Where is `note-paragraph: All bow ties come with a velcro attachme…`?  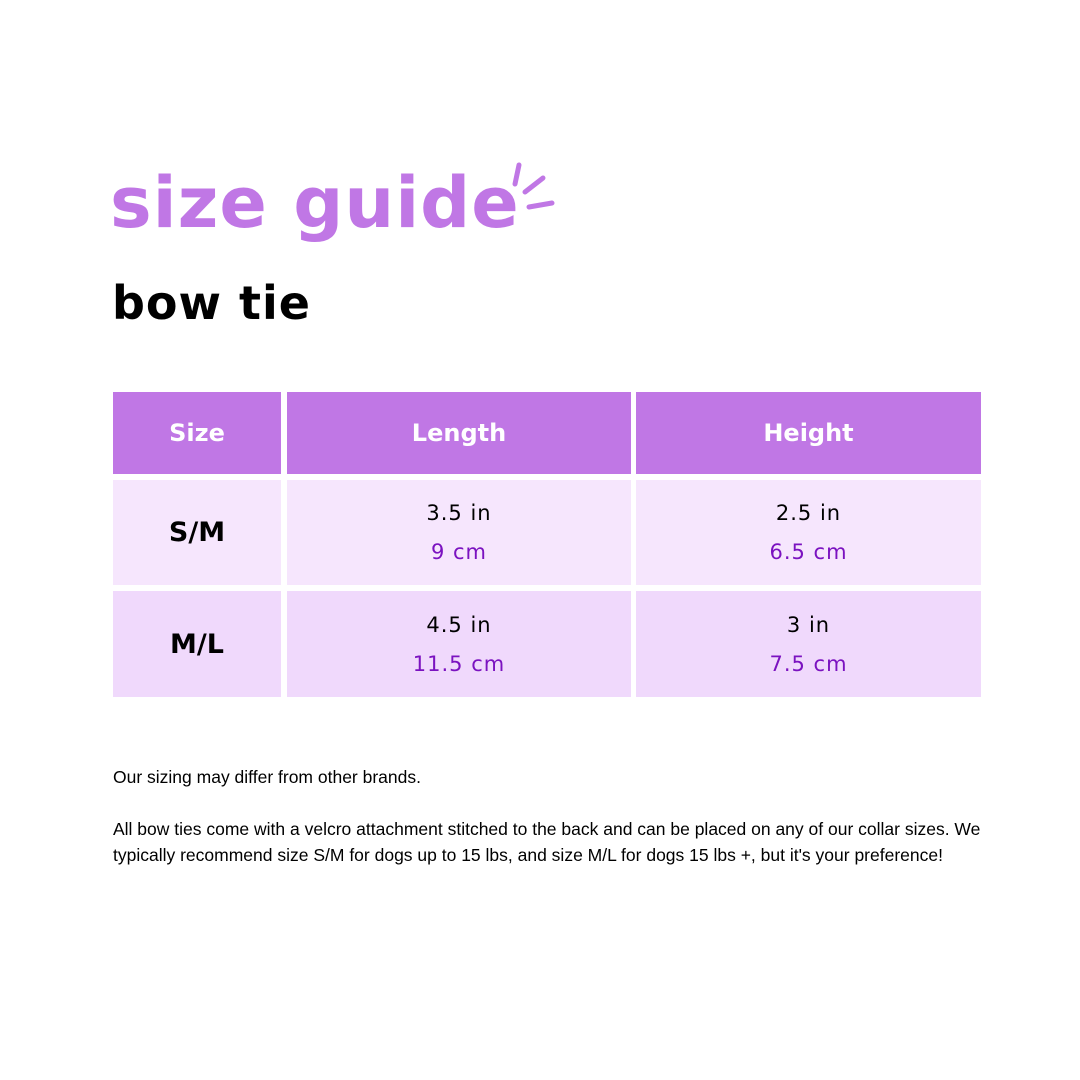
note-paragraph: All bow ties come with a velcro attachme… is located at coordinates (547, 842).